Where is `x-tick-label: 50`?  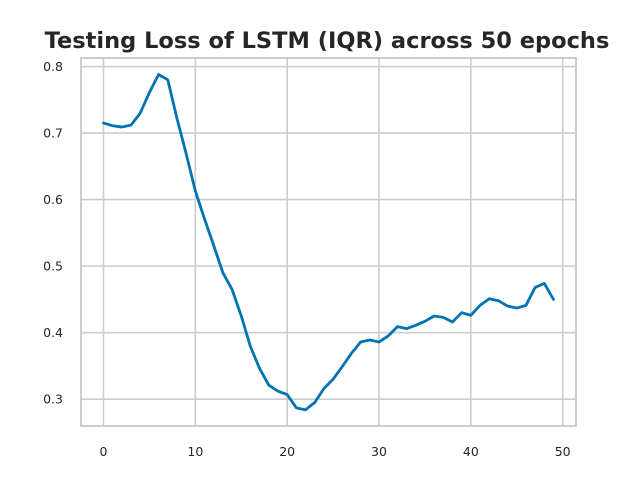
x-tick-label: 50 is located at coordinates (563, 451).